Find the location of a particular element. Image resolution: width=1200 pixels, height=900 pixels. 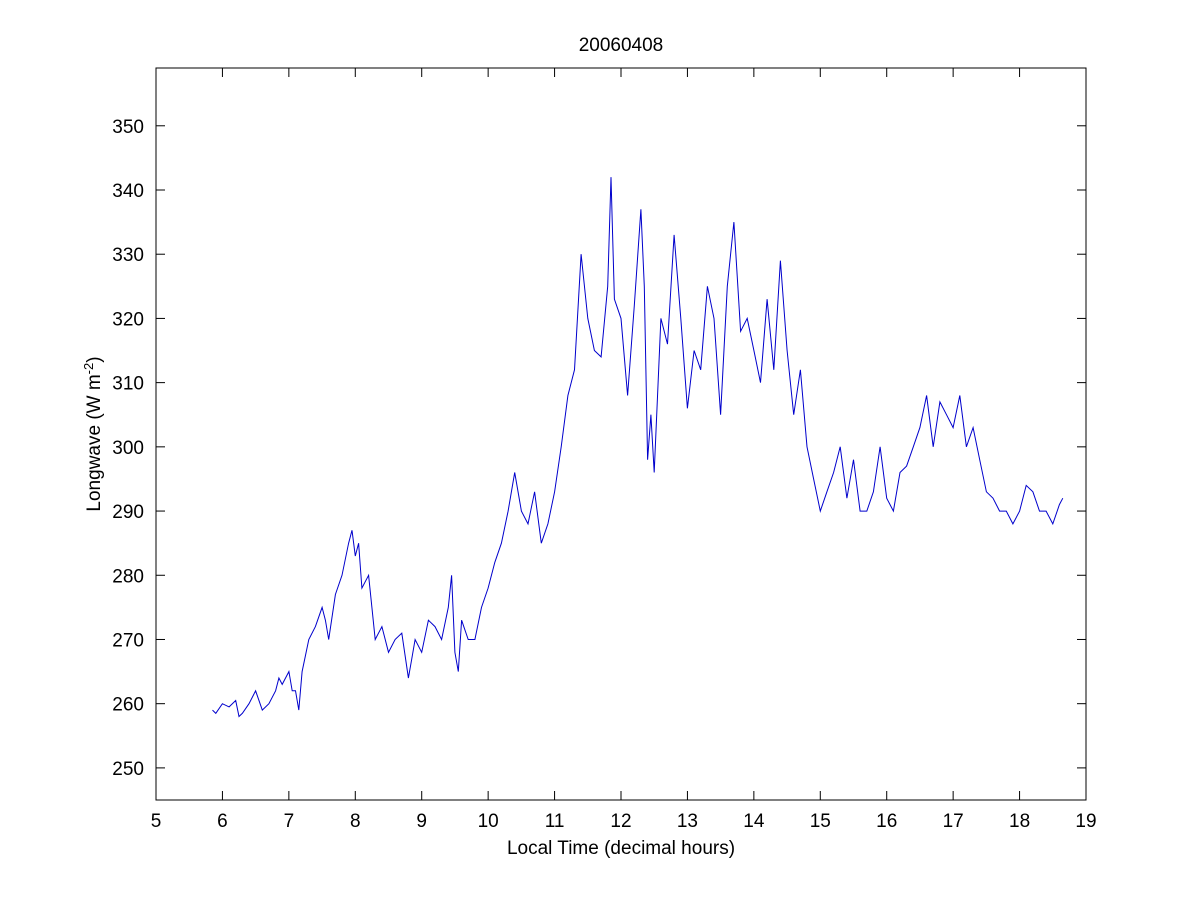

y-tick-labels: 250 260 270 280 290 300 310 320 330 340 350 is located at coordinates (128, 448).